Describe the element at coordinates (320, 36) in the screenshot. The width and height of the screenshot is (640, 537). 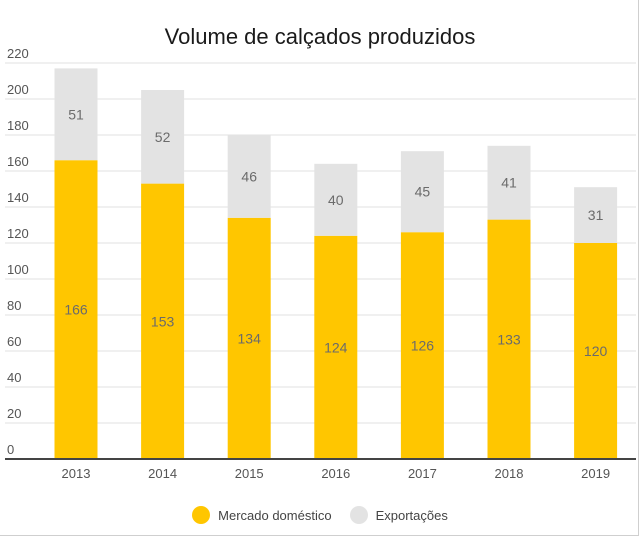
I see `chart-title: Volume de calçados produzidos` at that location.